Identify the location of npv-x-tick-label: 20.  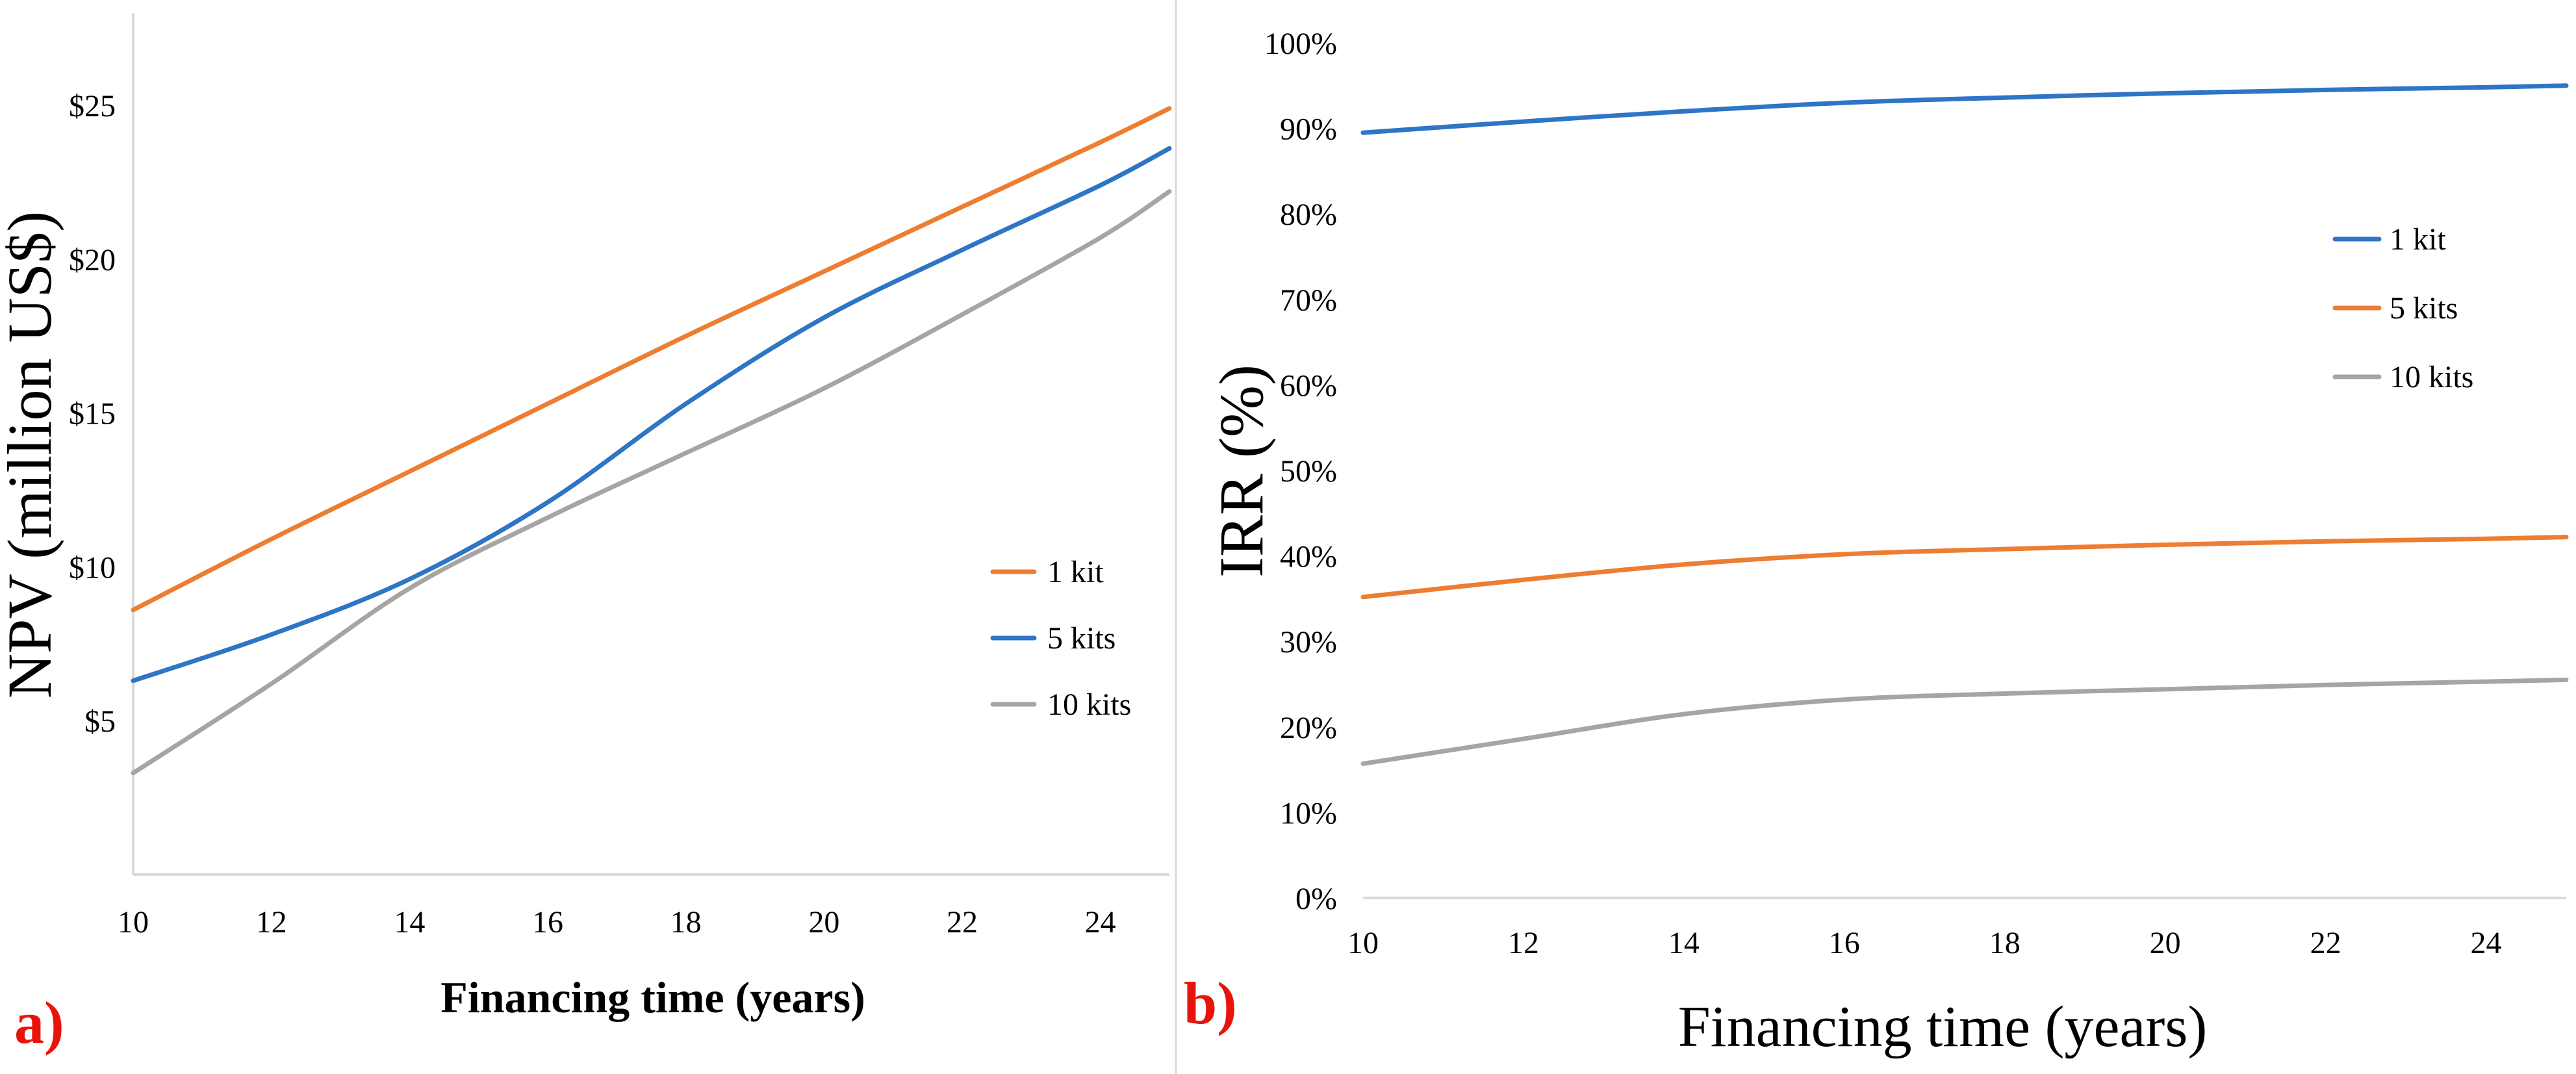
(823, 922).